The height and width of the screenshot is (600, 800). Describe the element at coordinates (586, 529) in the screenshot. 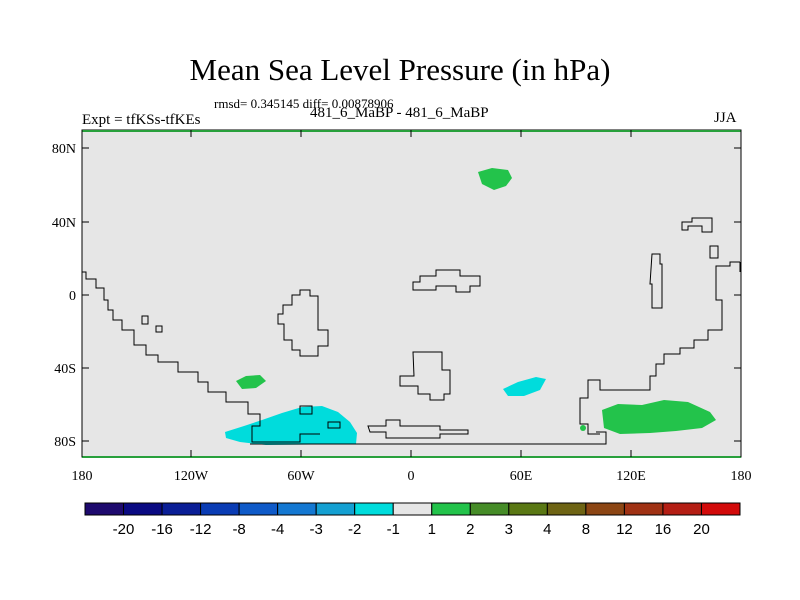

I see `colorbar-label: 8` at that location.